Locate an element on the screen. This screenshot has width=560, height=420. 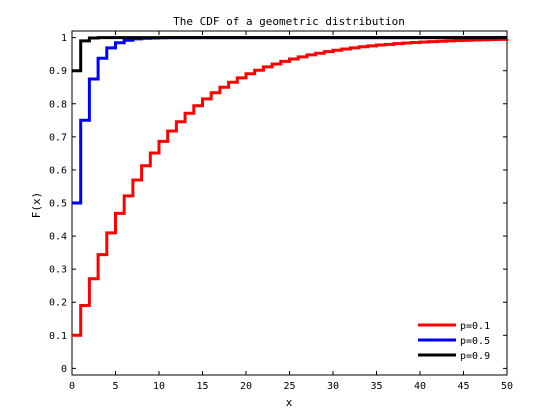
x-tick-label: 10 is located at coordinates (159, 386).